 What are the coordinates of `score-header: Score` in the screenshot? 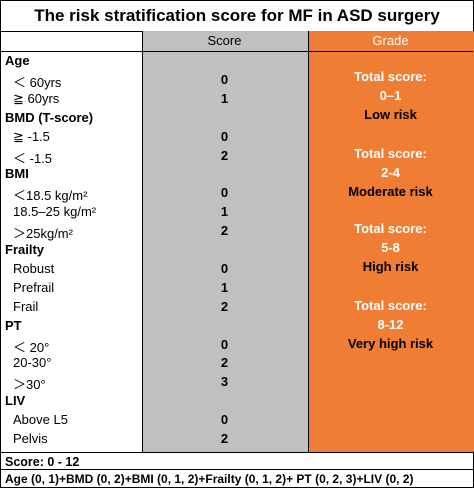 It's located at (224, 40).